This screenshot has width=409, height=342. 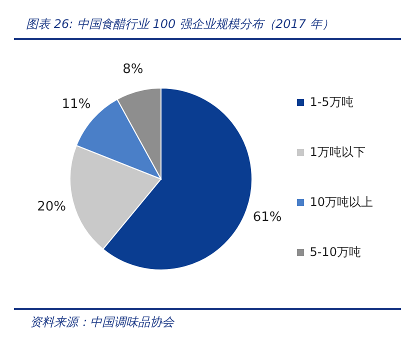 I want to click on legend-label: 10万吨以上, so click(x=341, y=202).